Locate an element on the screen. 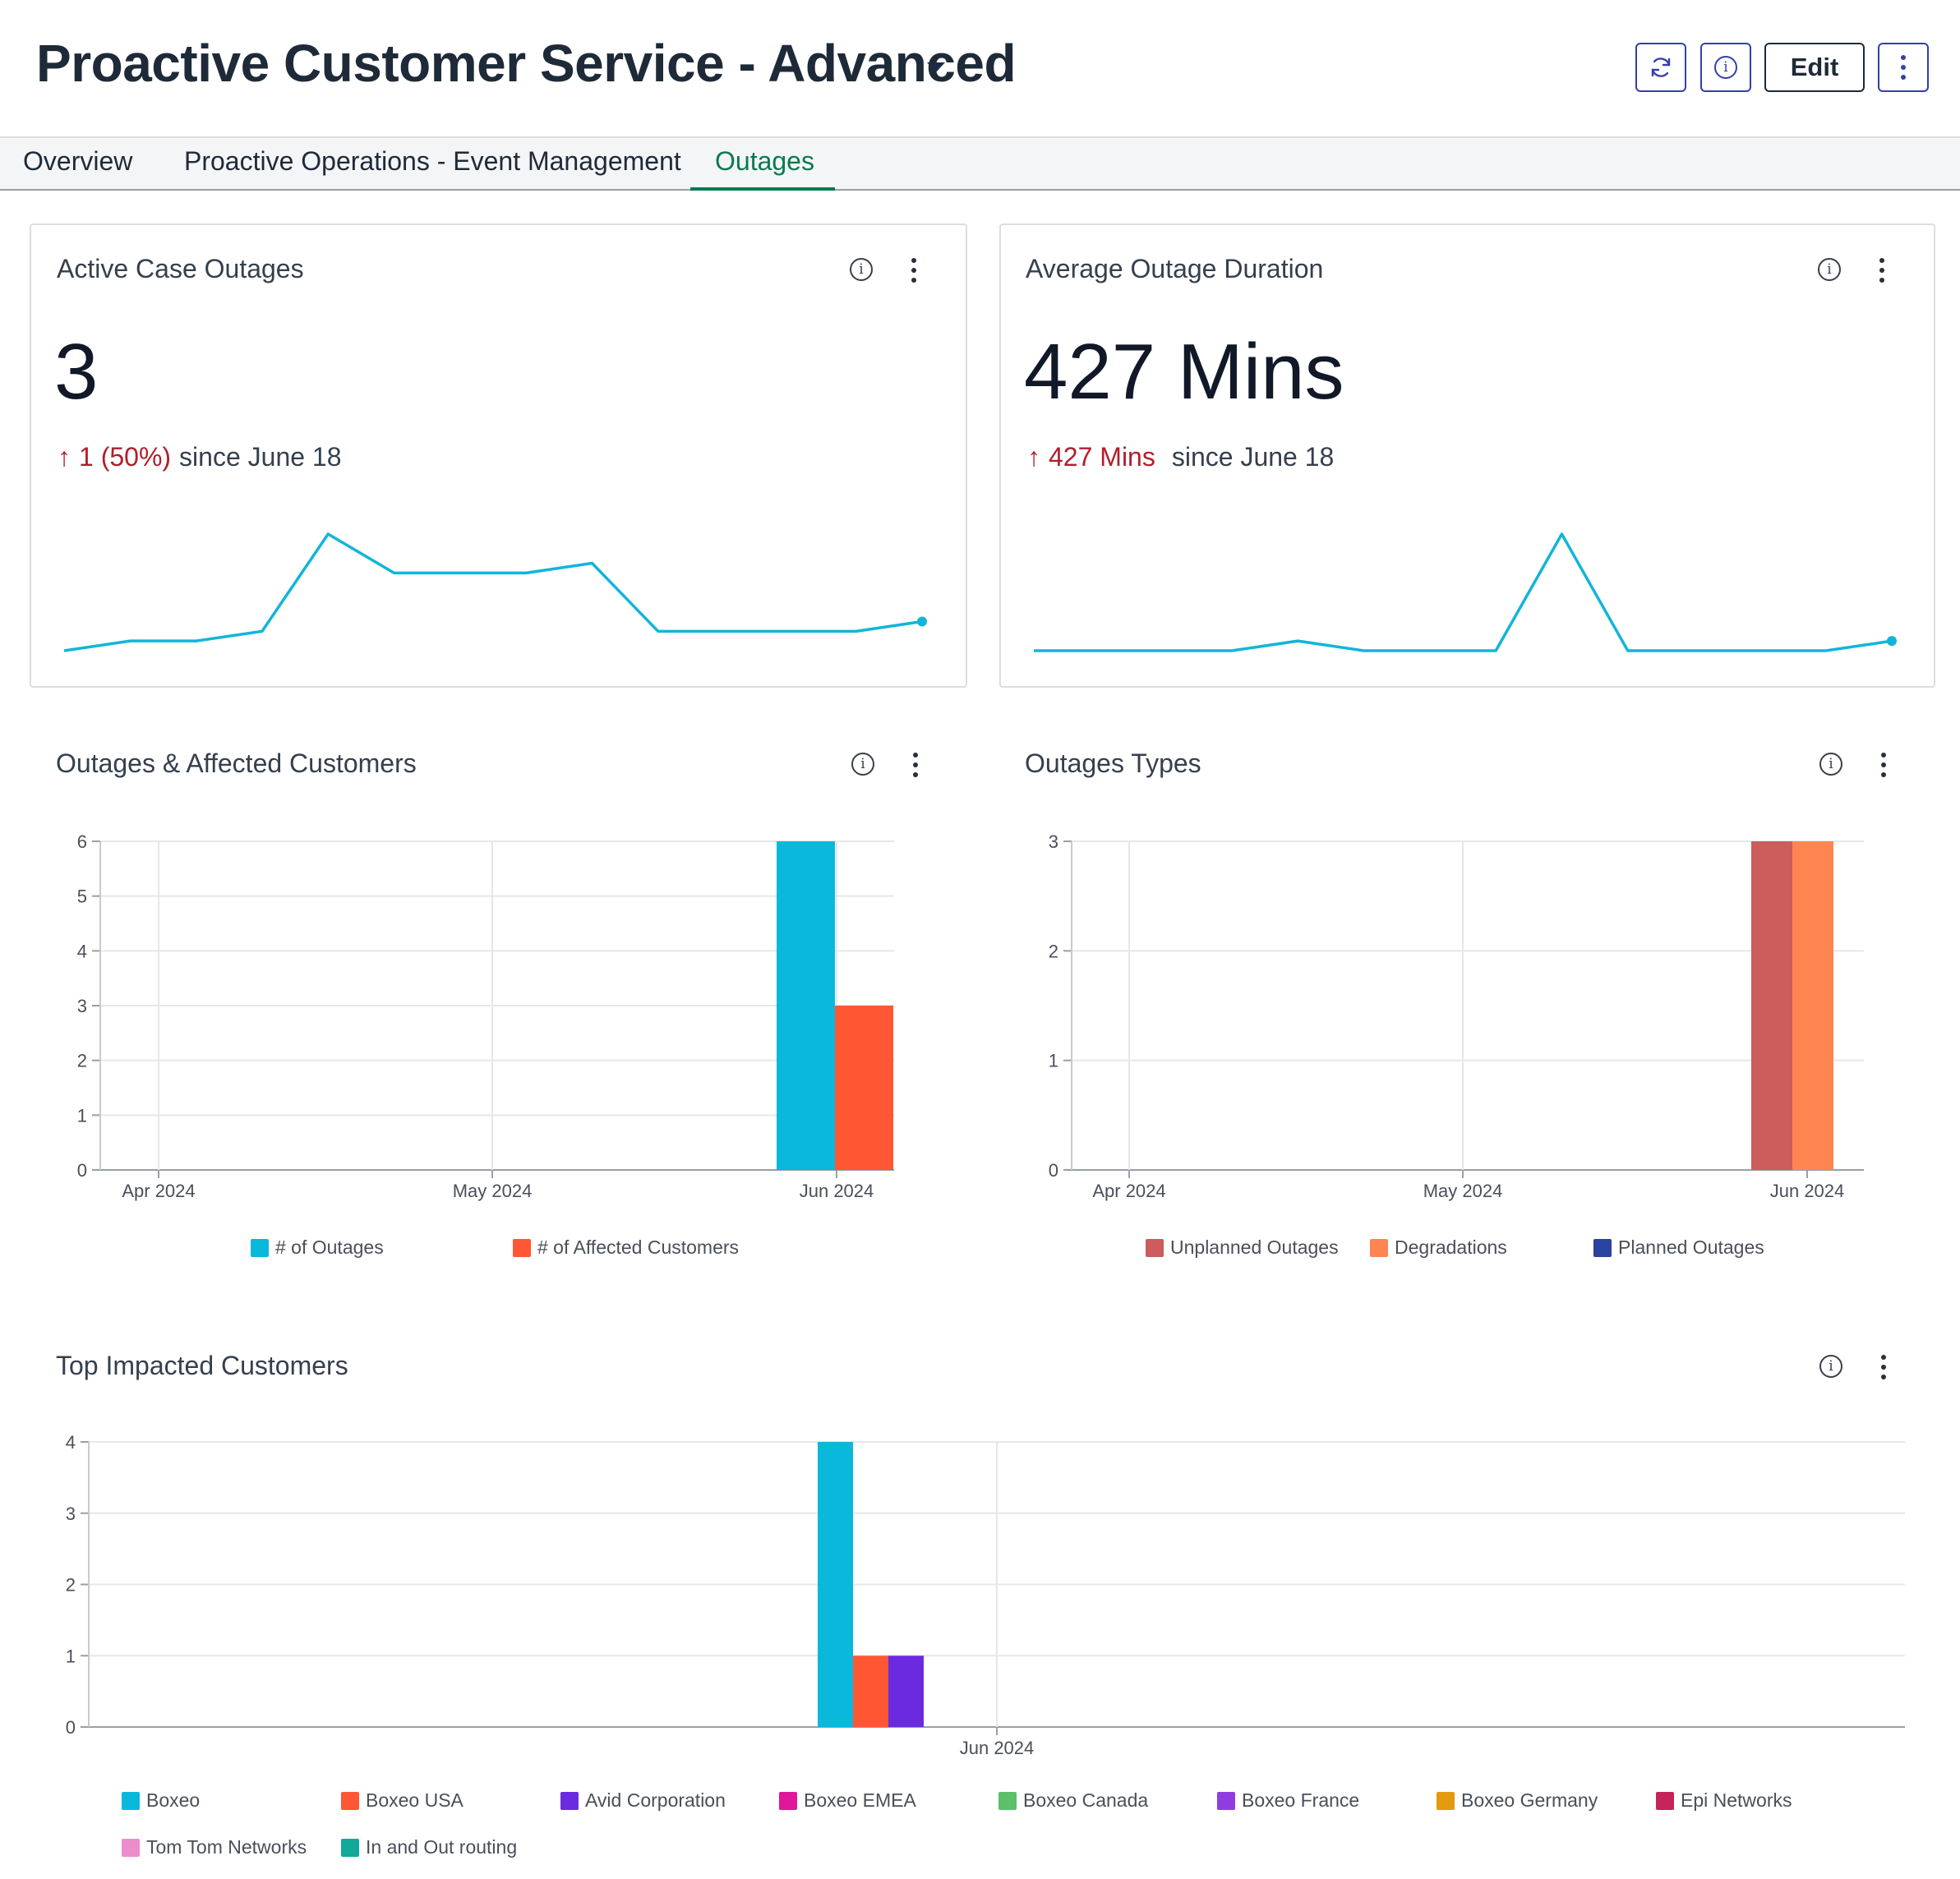 The height and width of the screenshot is (1879, 1960). x-tick-label: May 2024 is located at coordinates (493, 1191).